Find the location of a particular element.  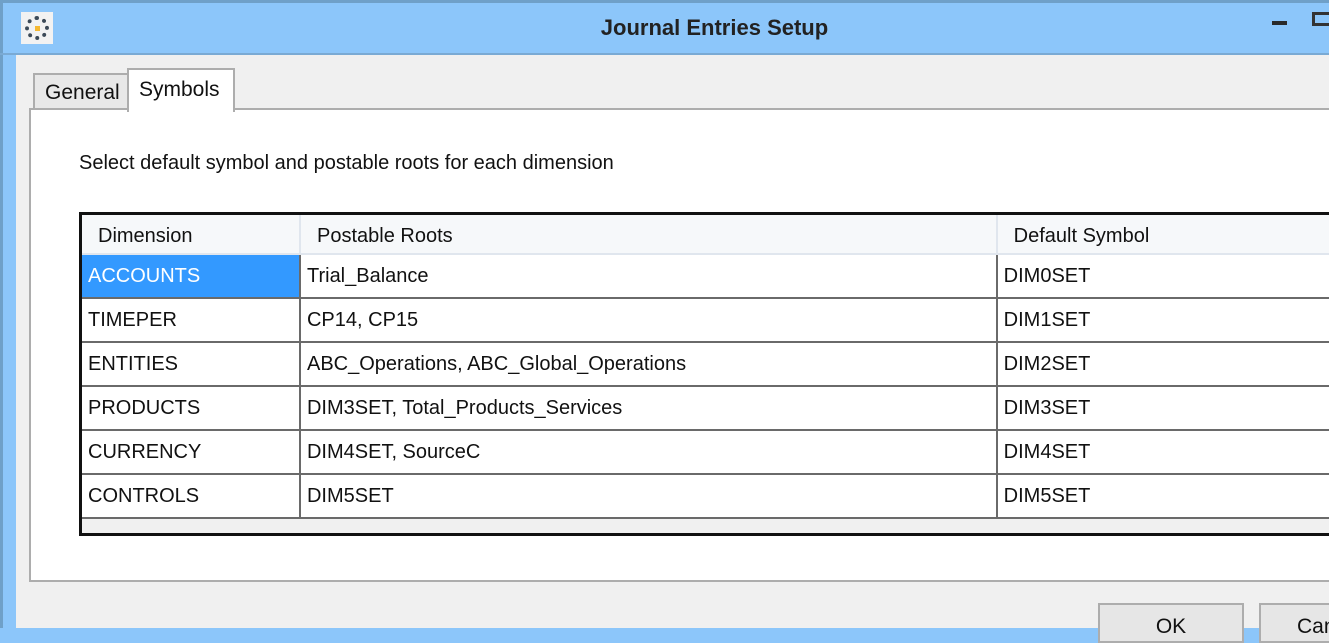

dimension-cell: ACCOUNTS is located at coordinates (191, 277).